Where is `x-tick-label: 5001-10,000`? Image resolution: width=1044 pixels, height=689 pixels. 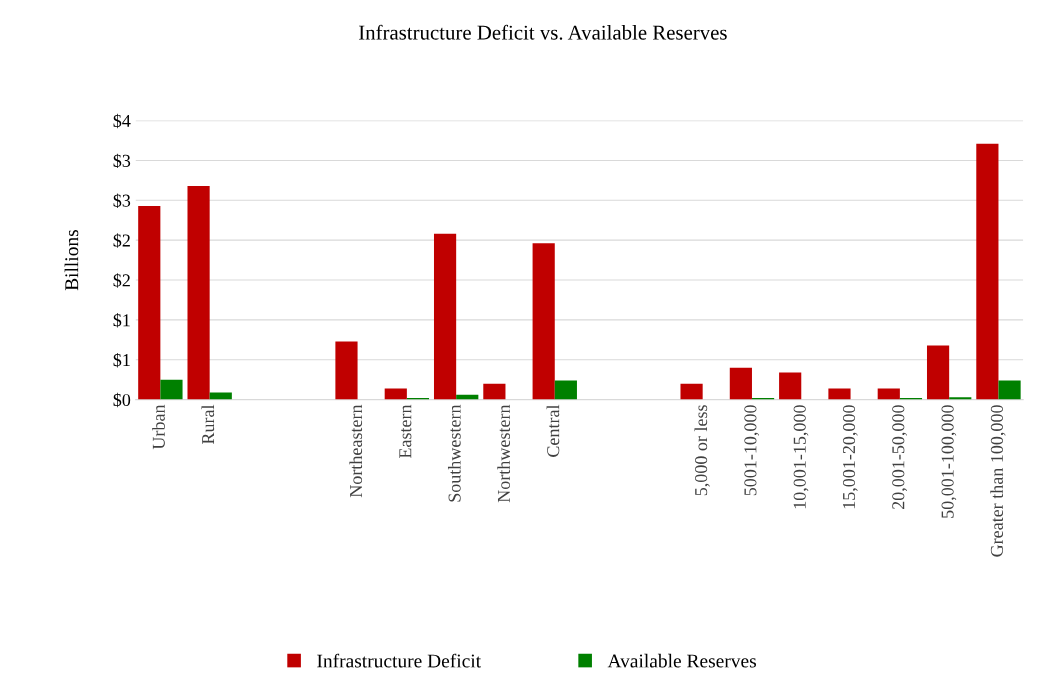 x-tick-label: 5001-10,000 is located at coordinates (752, 450).